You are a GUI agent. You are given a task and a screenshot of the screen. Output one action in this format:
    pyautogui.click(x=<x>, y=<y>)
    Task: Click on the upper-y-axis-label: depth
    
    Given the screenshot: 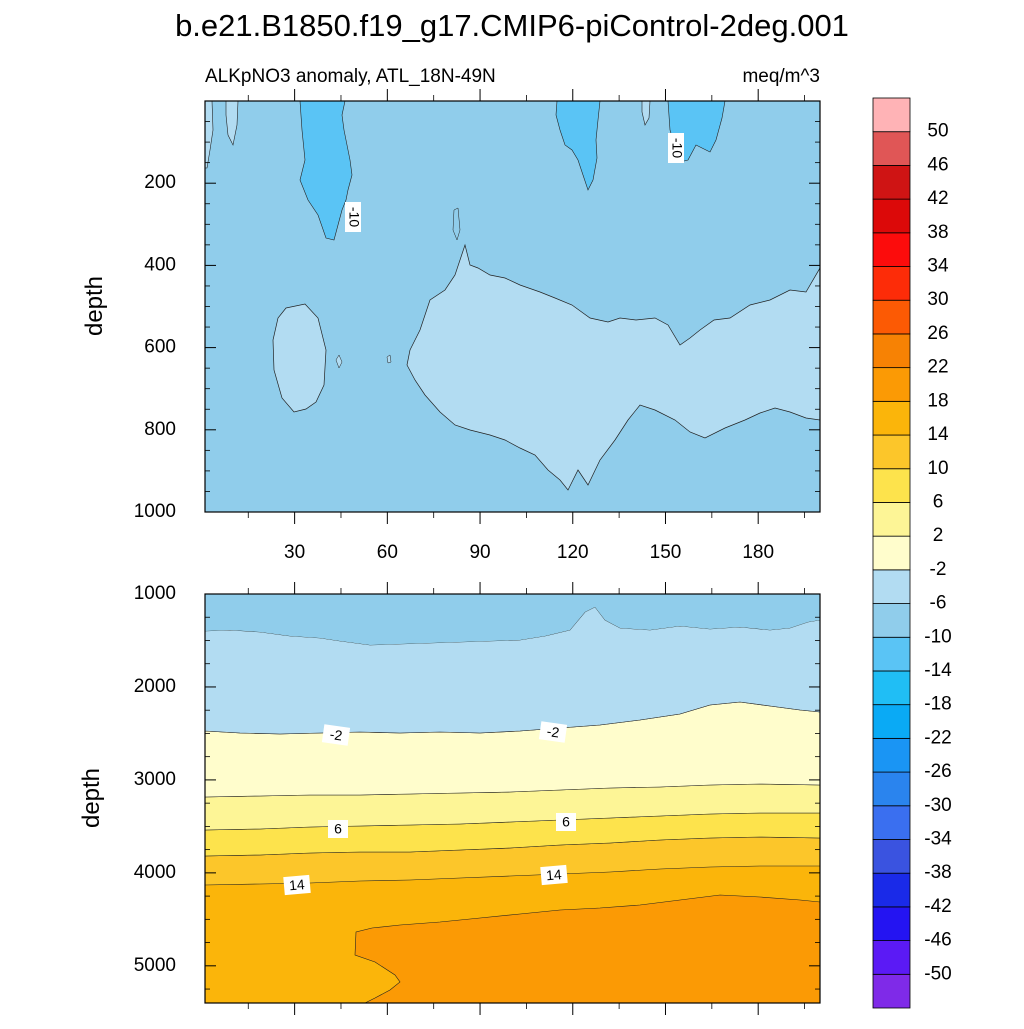 What is the action you would take?
    pyautogui.click(x=94, y=306)
    